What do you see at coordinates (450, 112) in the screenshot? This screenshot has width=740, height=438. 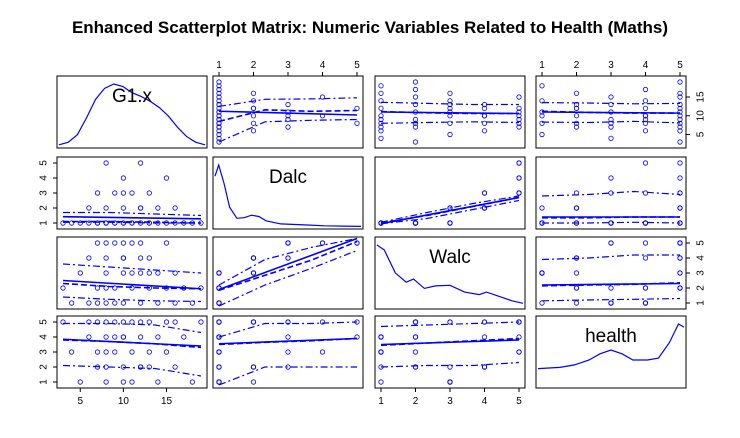 I see `panel-g1-x-walc` at bounding box center [450, 112].